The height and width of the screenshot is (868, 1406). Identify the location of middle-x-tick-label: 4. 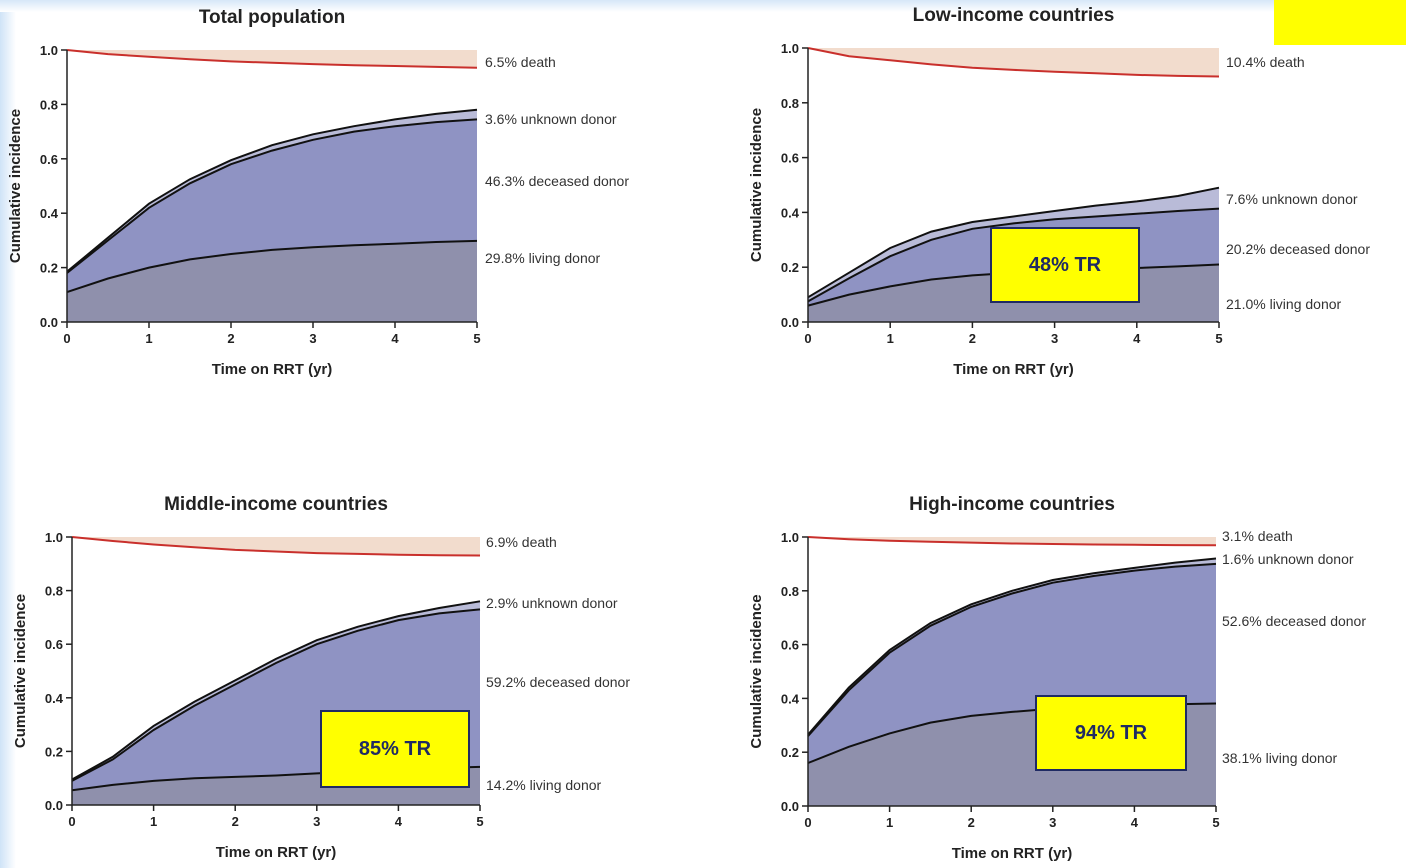
(399, 821).